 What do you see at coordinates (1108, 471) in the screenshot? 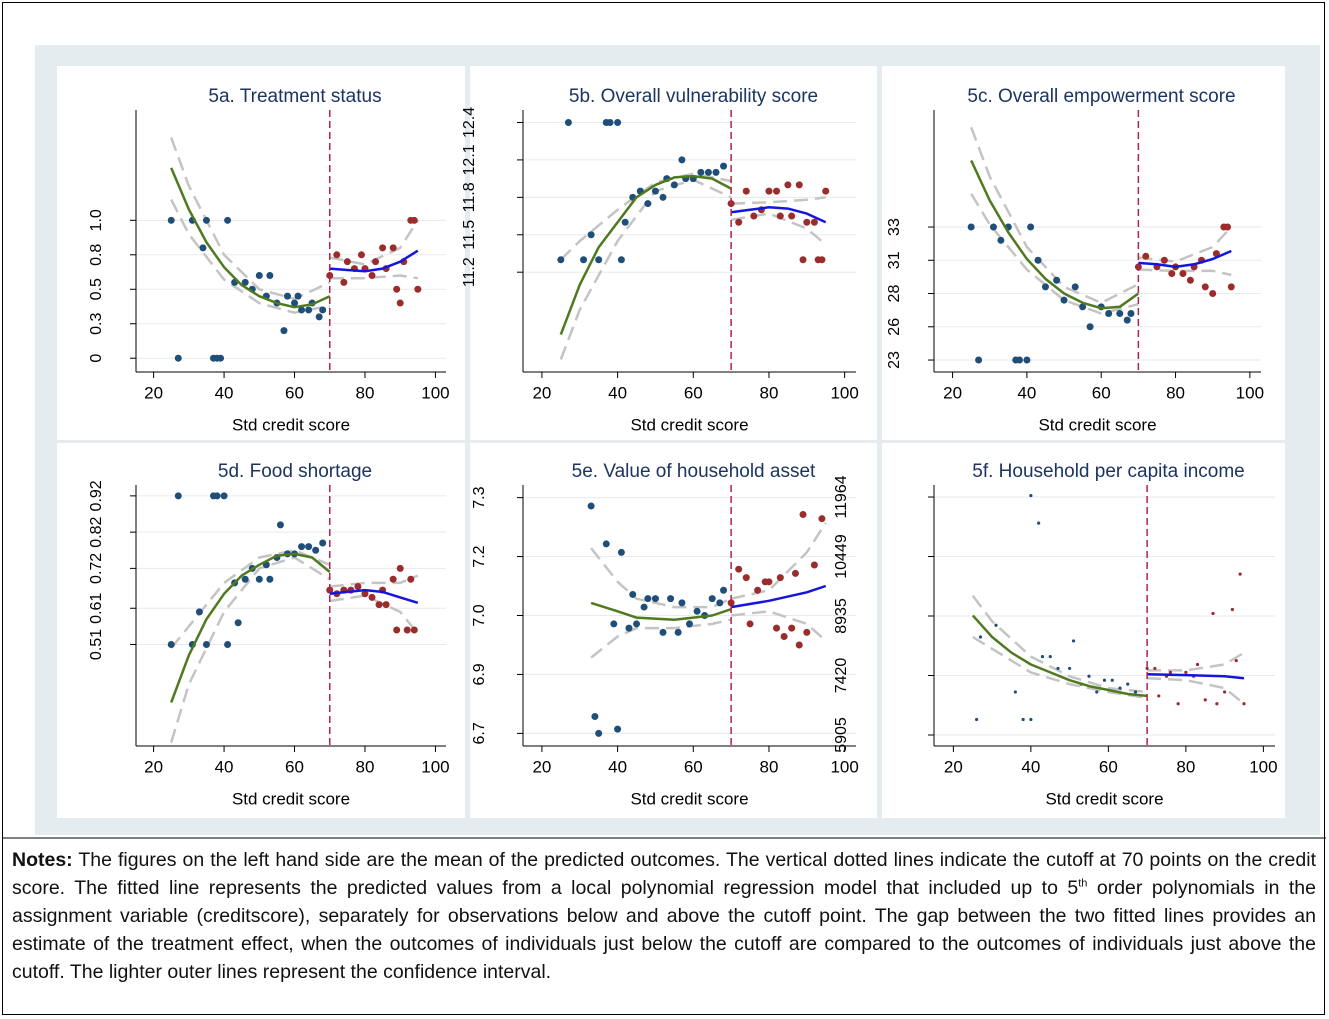
I see `panel-title: 5f. Household per capita income` at bounding box center [1108, 471].